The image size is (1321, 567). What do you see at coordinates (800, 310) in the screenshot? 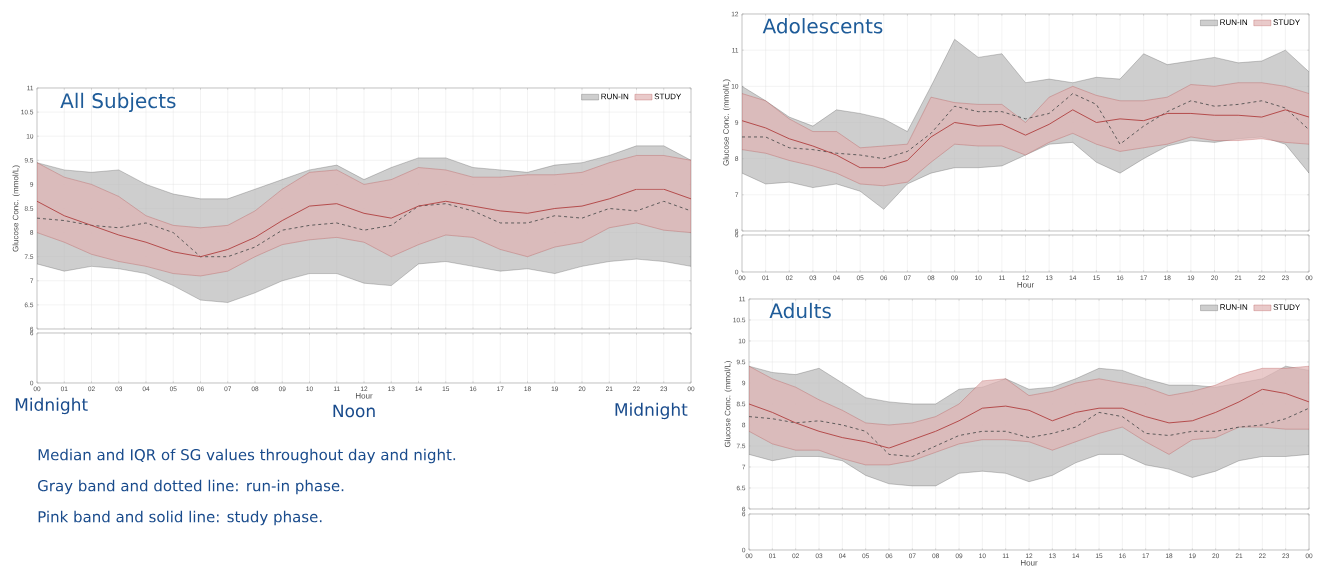
I see `chart-title: Adults` at bounding box center [800, 310].